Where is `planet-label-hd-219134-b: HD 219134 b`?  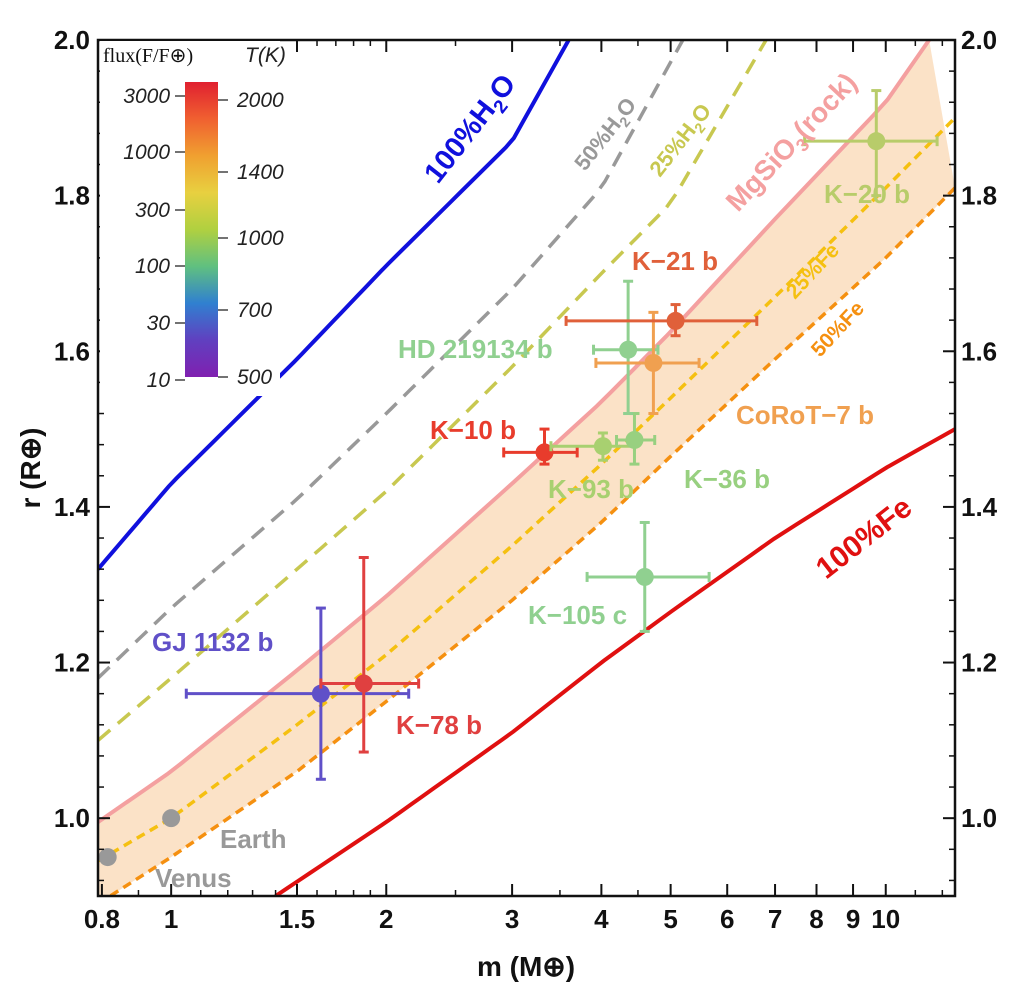 planet-label-hd-219134-b: HD 219134 b is located at coordinates (475, 349).